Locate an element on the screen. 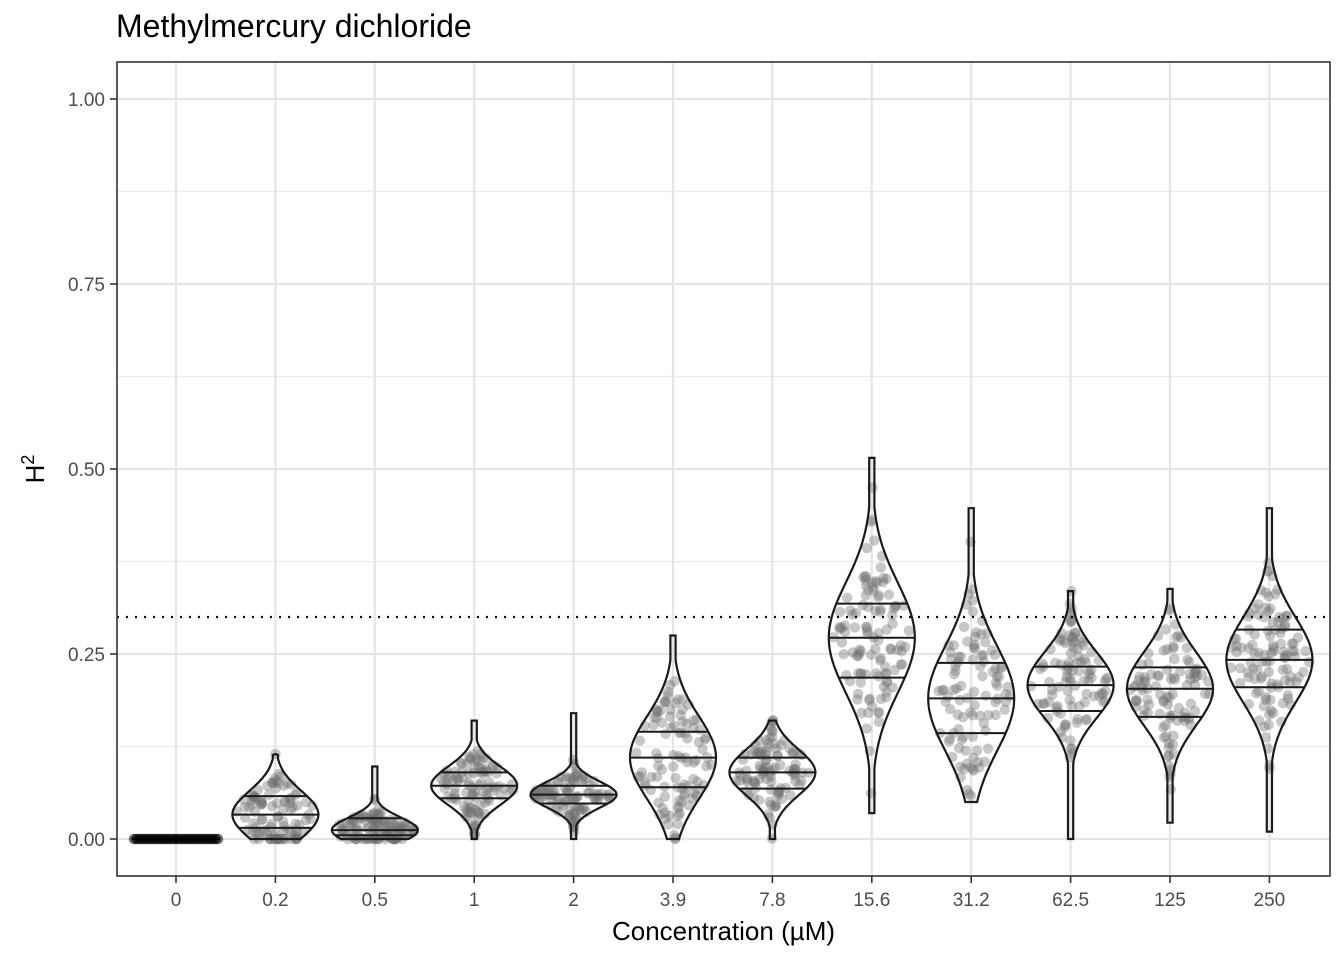 Image resolution: width=1344 pixels, height=960 pixels. y-tick-label: 0.75 is located at coordinates (86, 285).